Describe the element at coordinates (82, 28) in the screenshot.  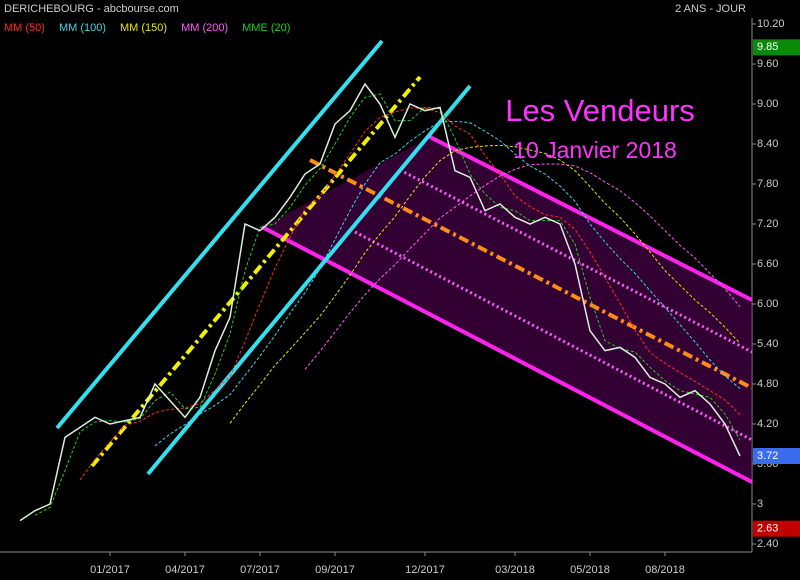
I see `legend-entry: MM (100)` at that location.